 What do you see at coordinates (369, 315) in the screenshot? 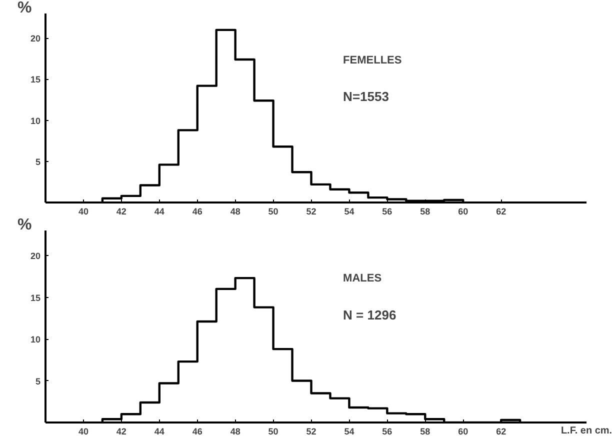
I see `annotation: N = 1296` at bounding box center [369, 315].